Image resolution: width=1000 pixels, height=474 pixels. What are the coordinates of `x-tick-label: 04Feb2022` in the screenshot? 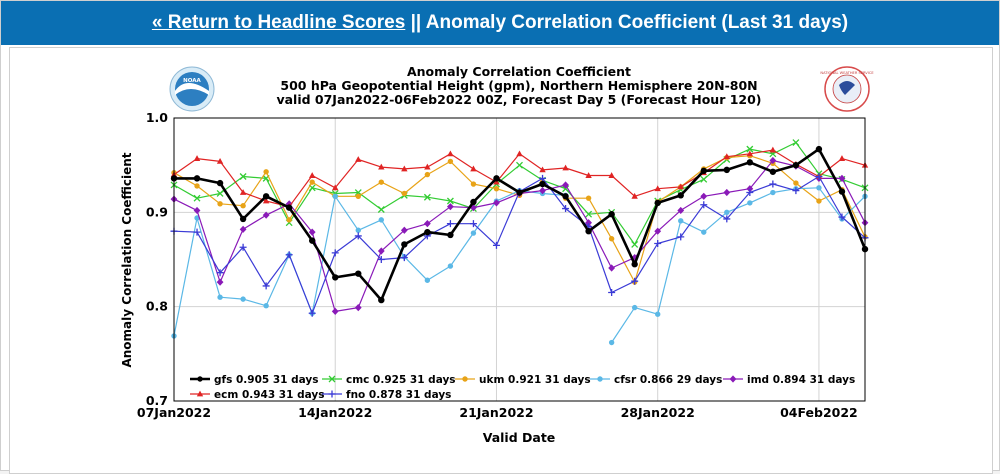 It's located at (819, 412).